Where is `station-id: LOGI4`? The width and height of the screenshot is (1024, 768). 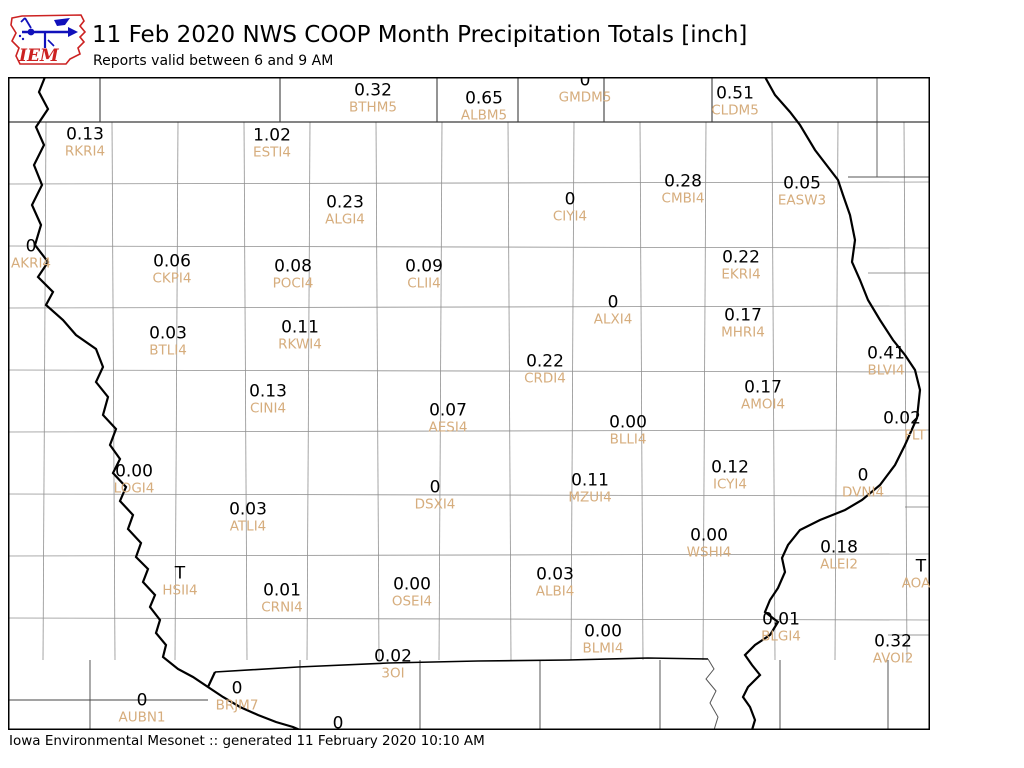 station-id: LOGI4 is located at coordinates (134, 488).